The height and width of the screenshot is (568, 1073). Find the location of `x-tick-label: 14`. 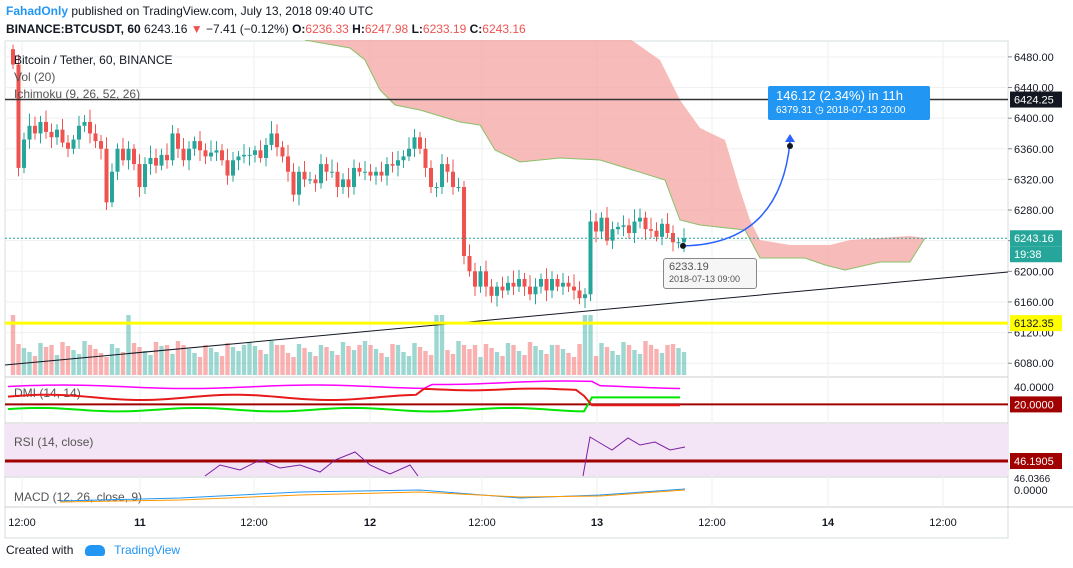

x-tick-label: 14 is located at coordinates (828, 523).